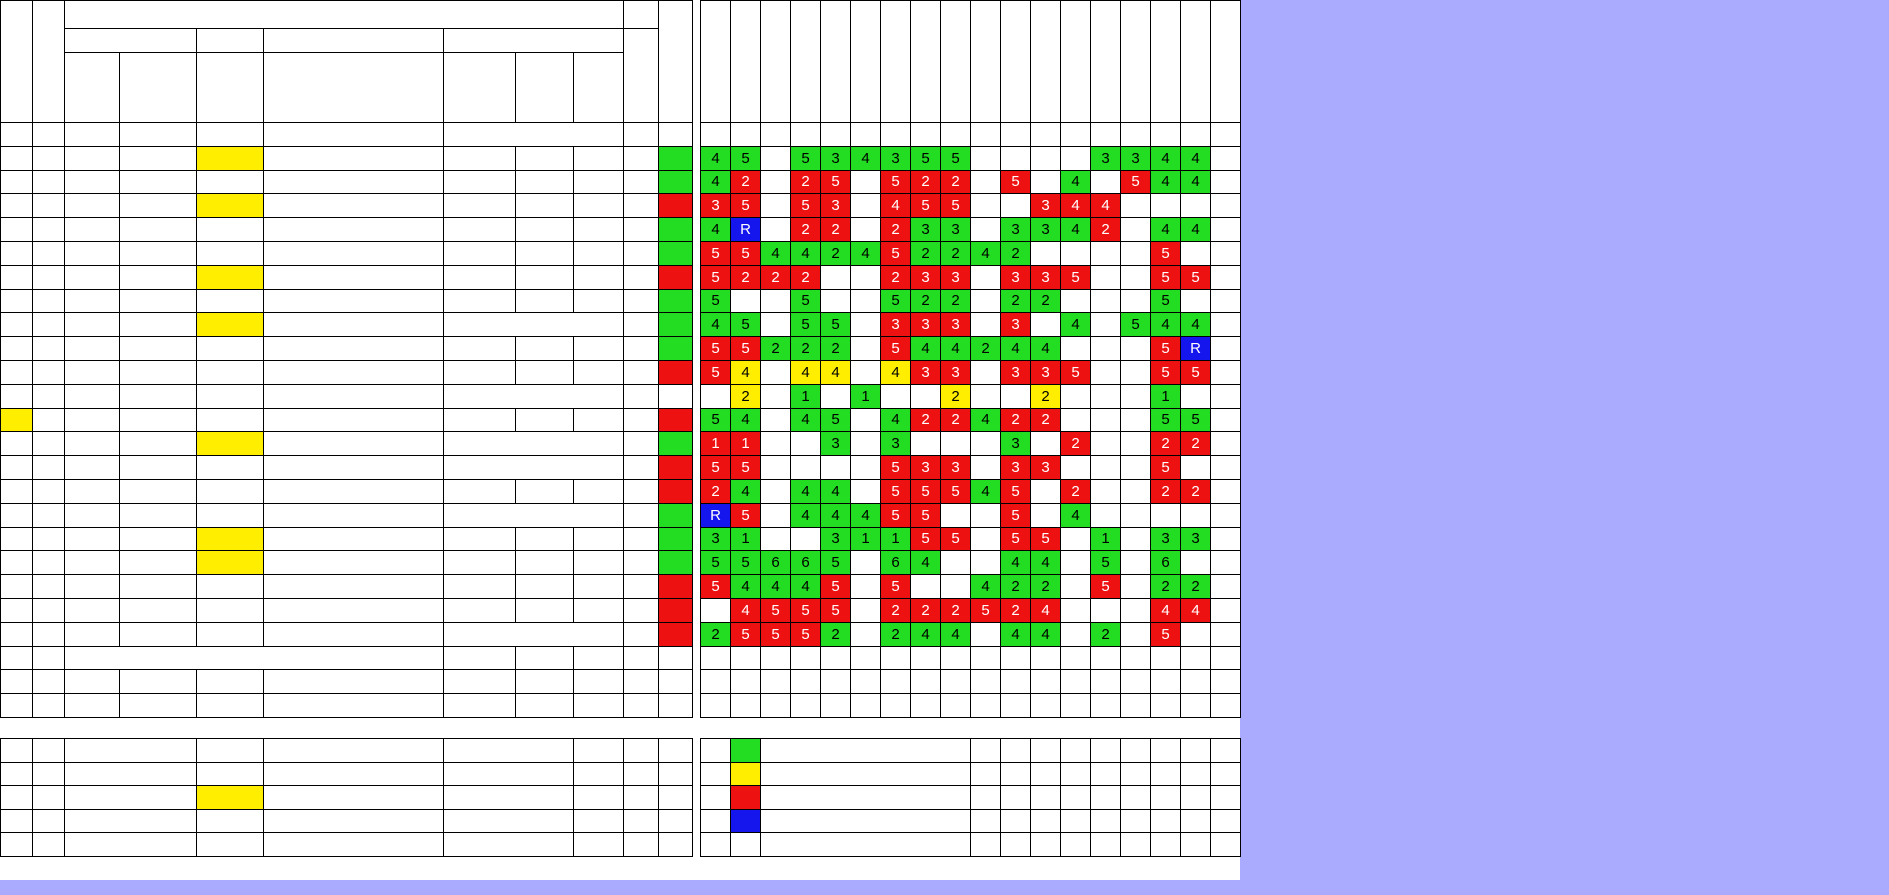 The height and width of the screenshot is (895, 1889). I want to click on legend-description, so click(865, 774).